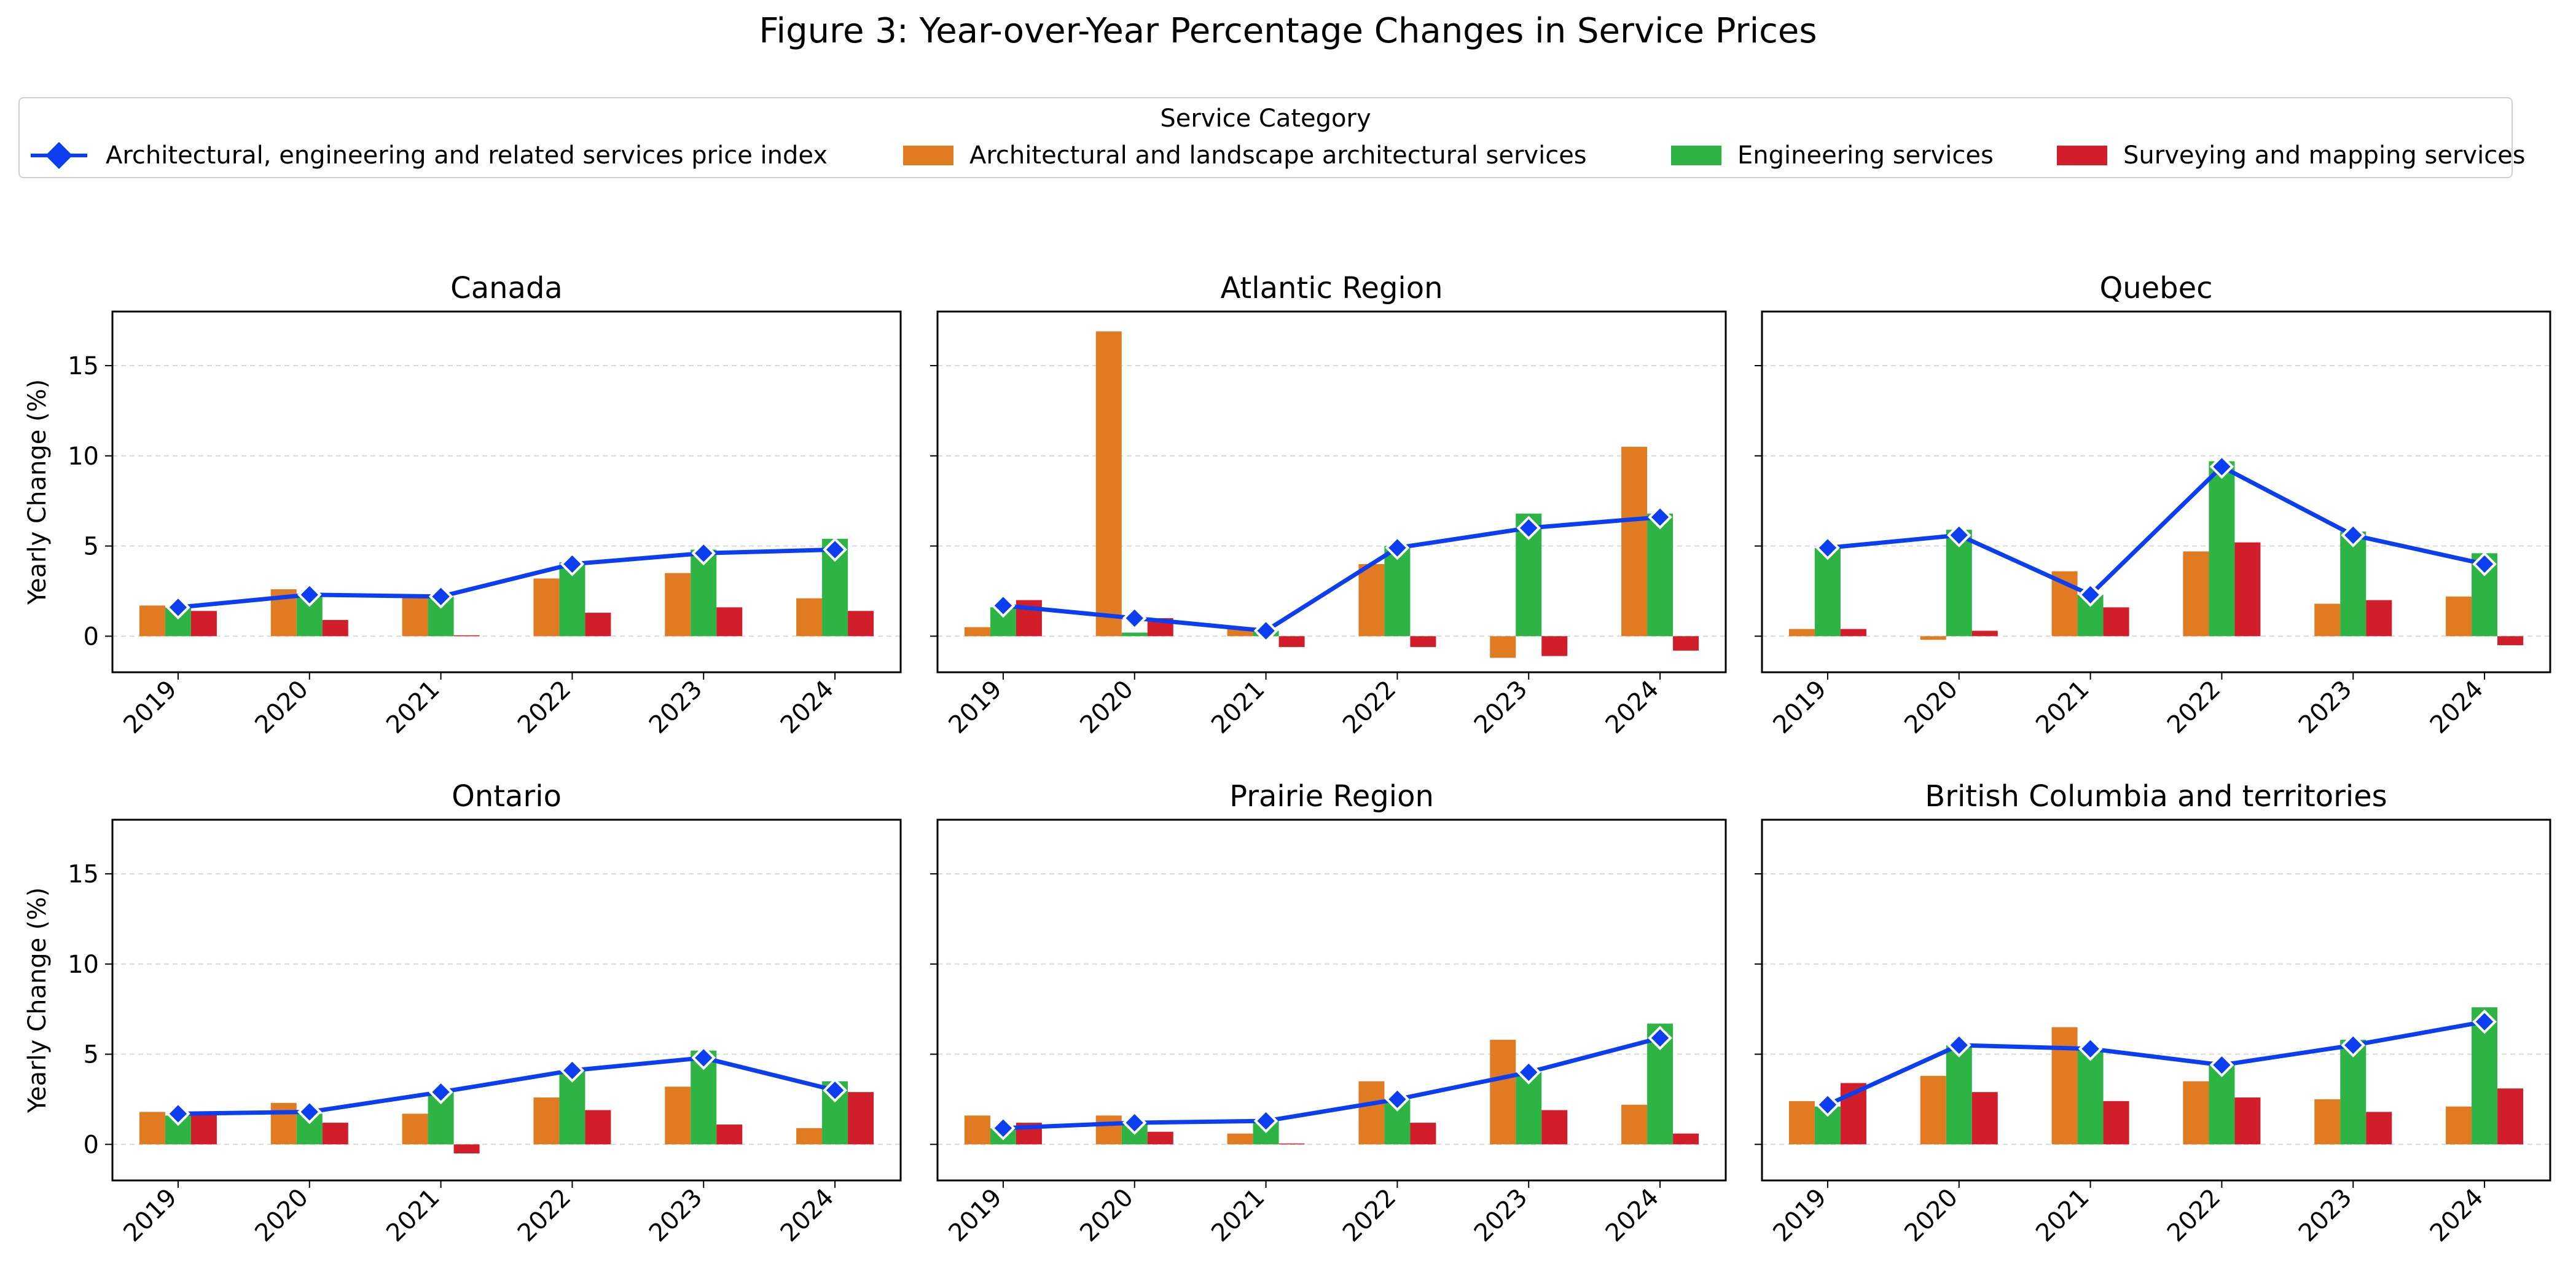 The height and width of the screenshot is (1280, 2576). I want to click on legend-patch-surveying, so click(2082, 155).